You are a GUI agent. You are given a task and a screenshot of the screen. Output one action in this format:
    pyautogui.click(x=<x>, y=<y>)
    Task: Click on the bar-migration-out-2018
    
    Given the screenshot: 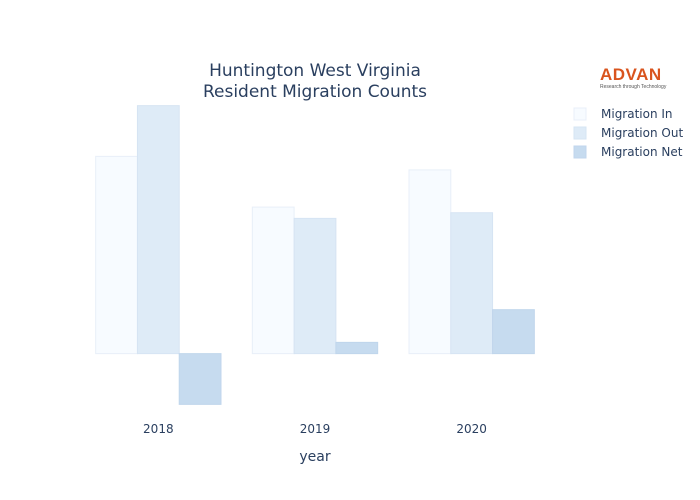 What is the action you would take?
    pyautogui.click(x=158, y=230)
    